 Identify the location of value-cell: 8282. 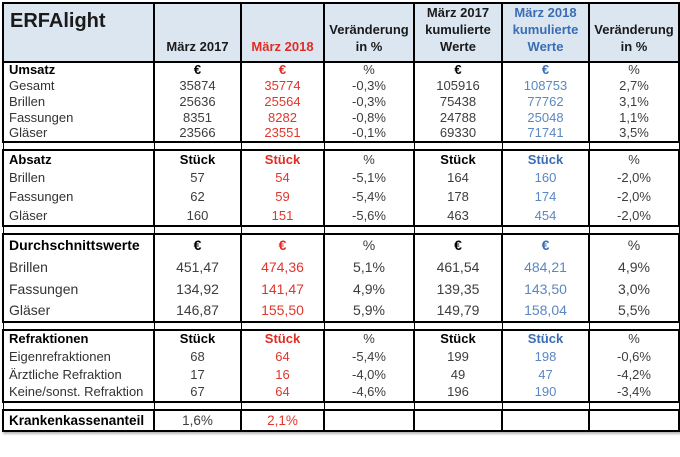
(282, 118).